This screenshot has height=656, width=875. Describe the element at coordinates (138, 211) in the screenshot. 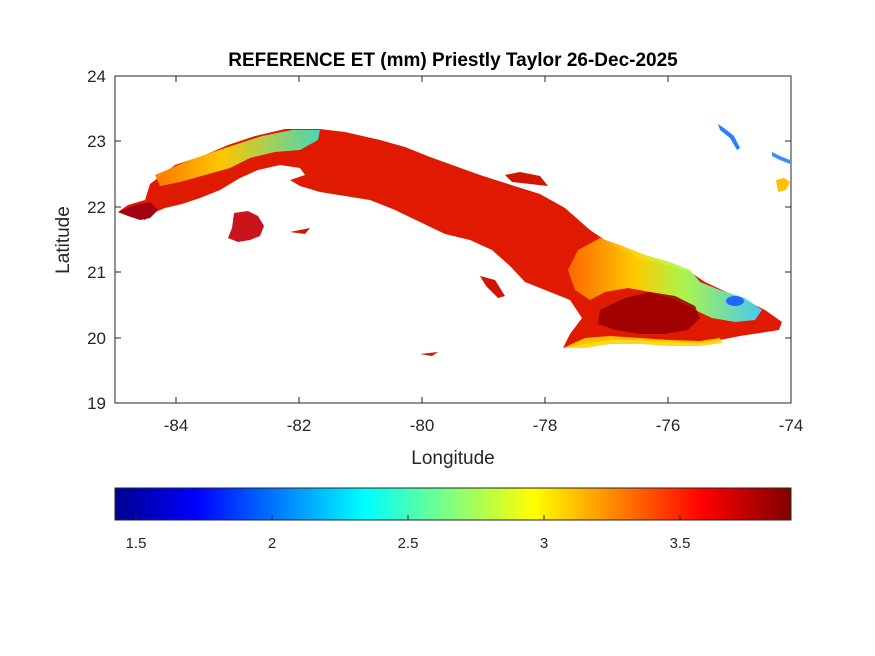

I see `west-tip` at that location.